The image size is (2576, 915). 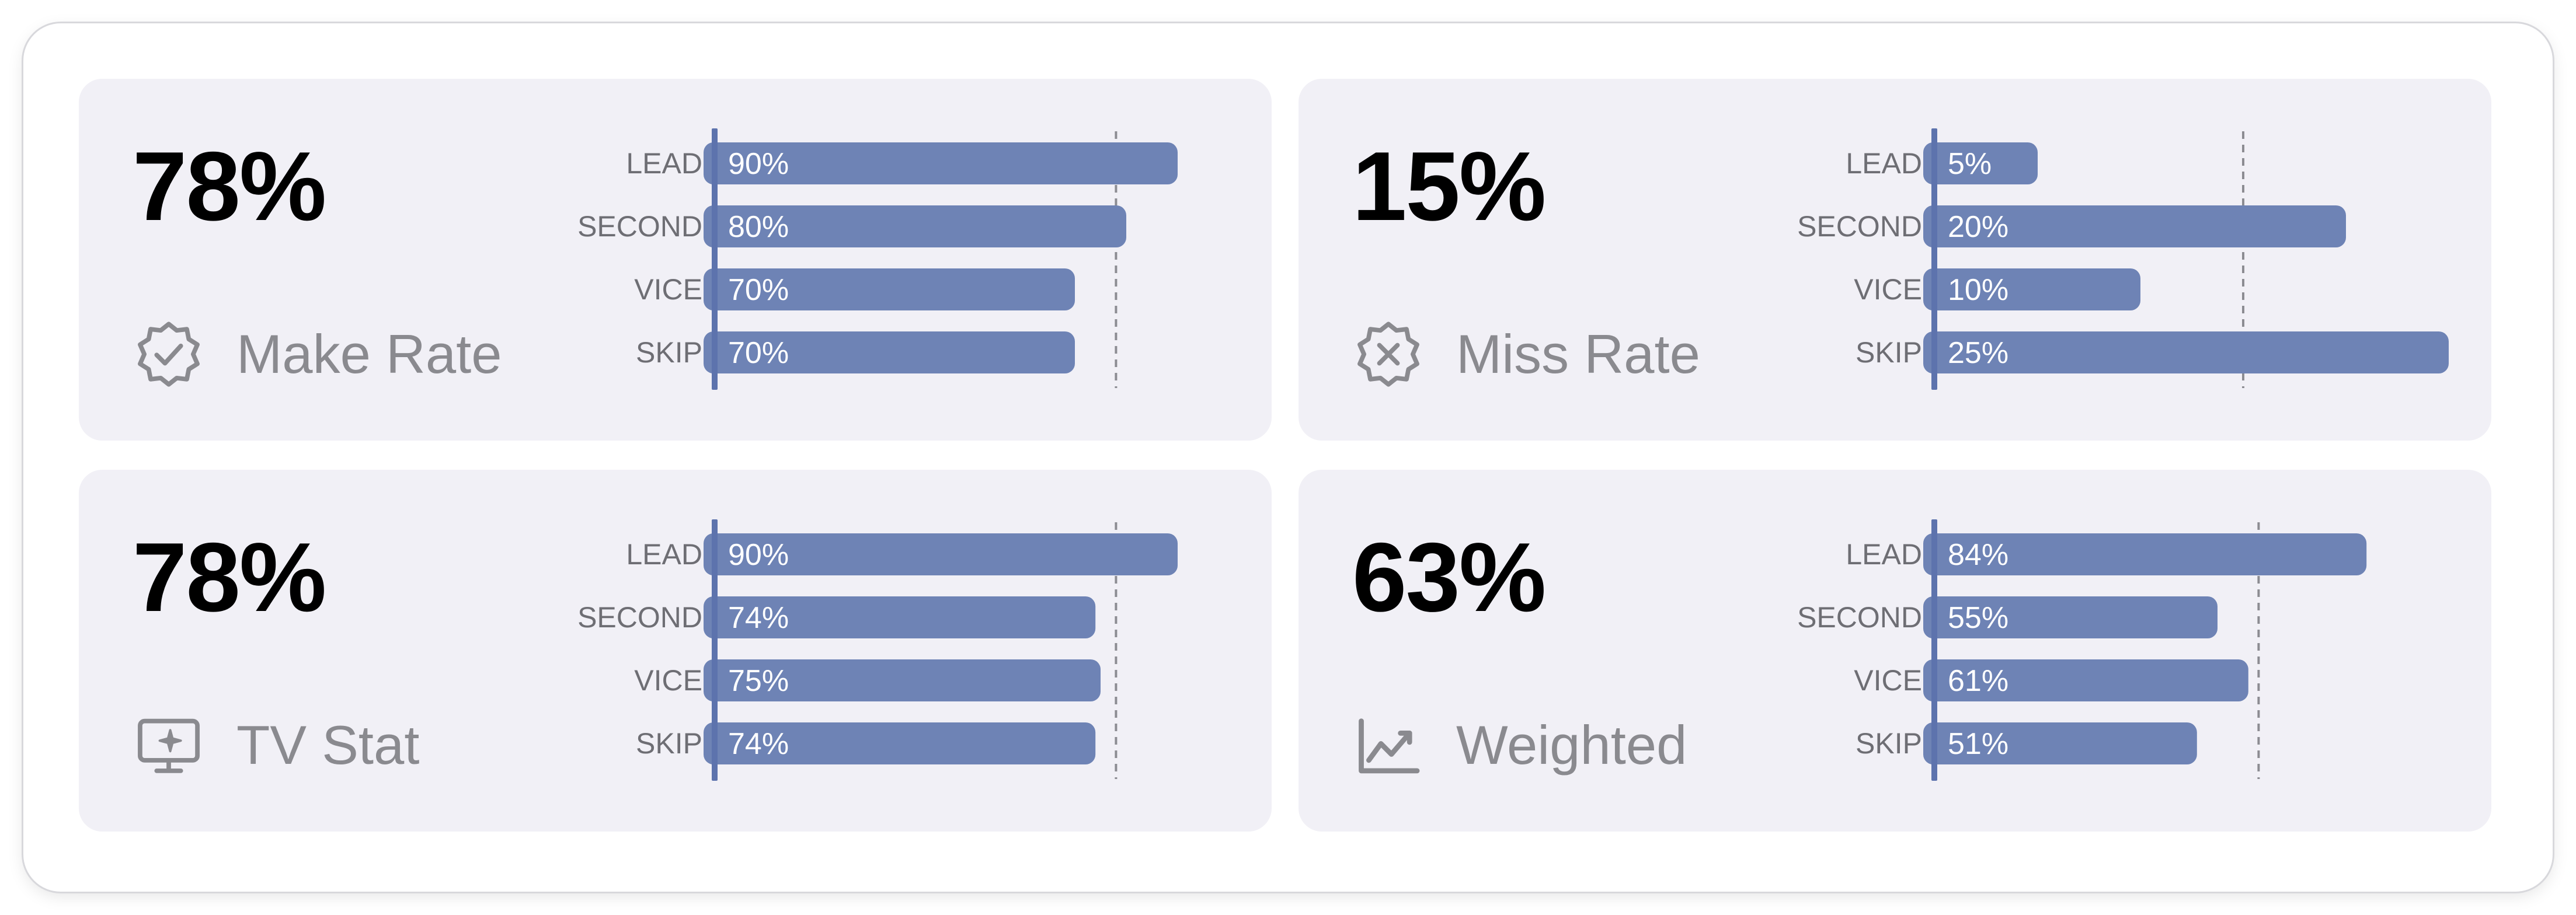 I want to click on tv-stat-label: TV Stat, so click(x=328, y=745).